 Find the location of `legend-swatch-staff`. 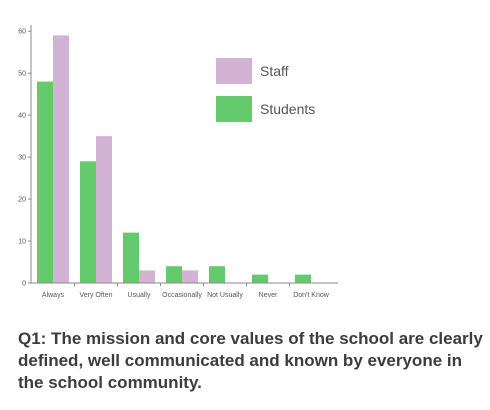

legend-swatch-staff is located at coordinates (234, 71).